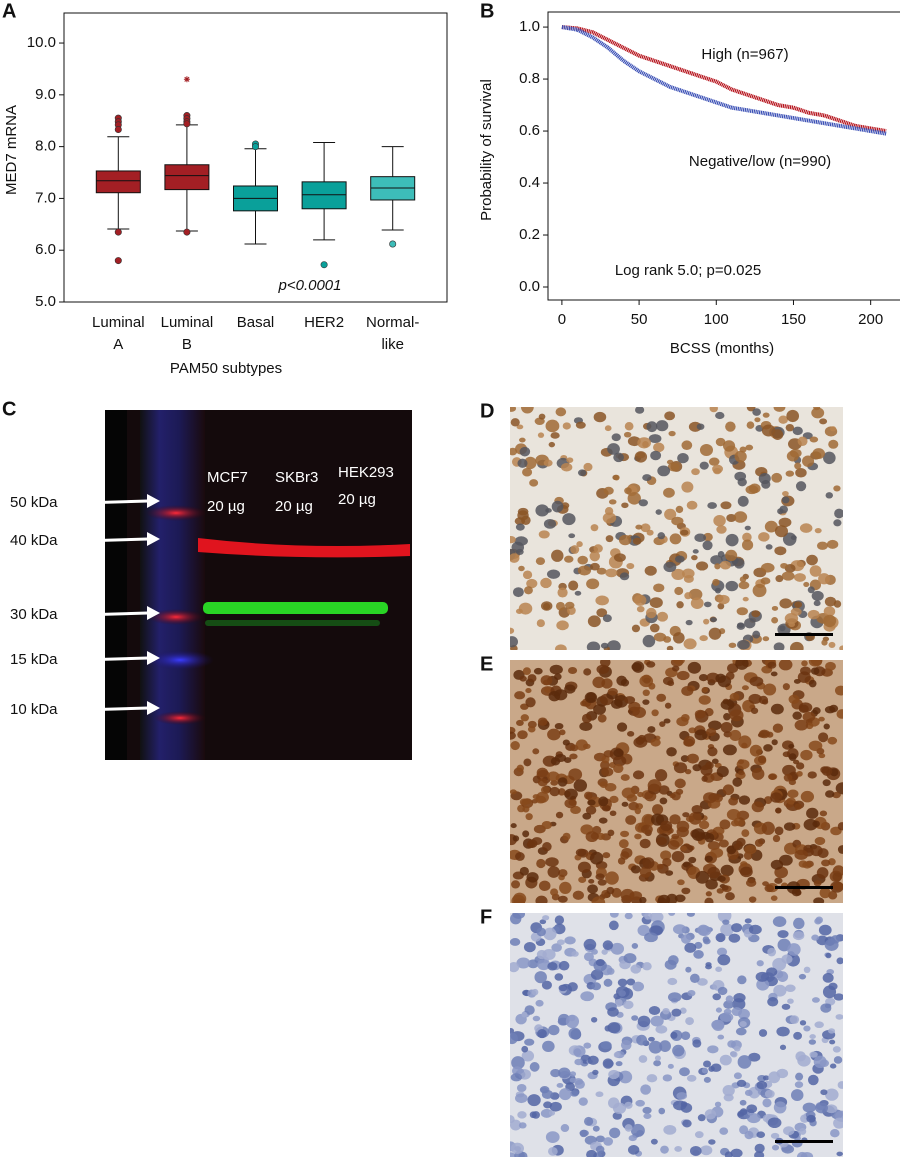  What do you see at coordinates (118, 261) in the screenshot?
I see `outlier` at bounding box center [118, 261].